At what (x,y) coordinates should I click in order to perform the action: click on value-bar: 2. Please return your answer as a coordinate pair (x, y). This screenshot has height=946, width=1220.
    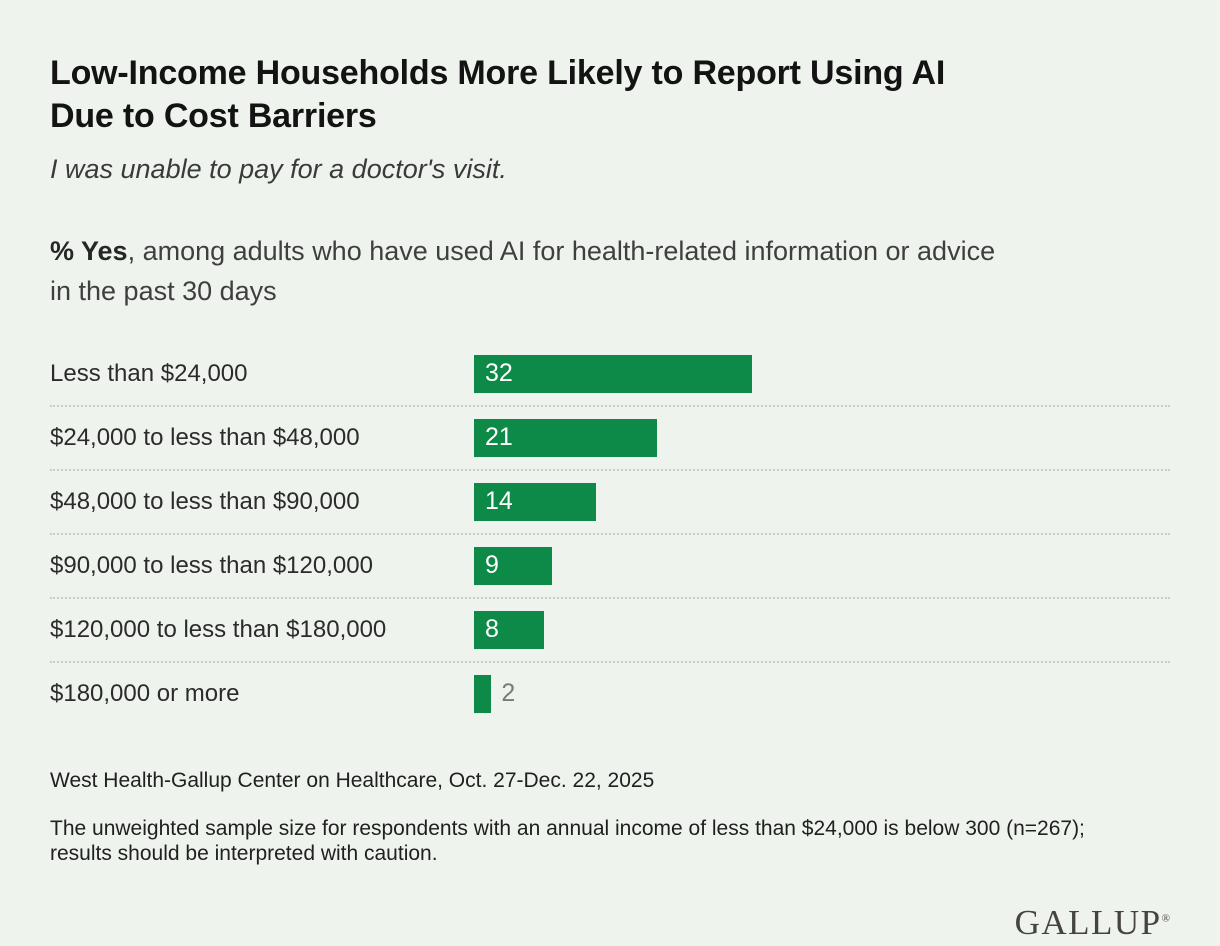
    Looking at the image, I should click on (494, 693).